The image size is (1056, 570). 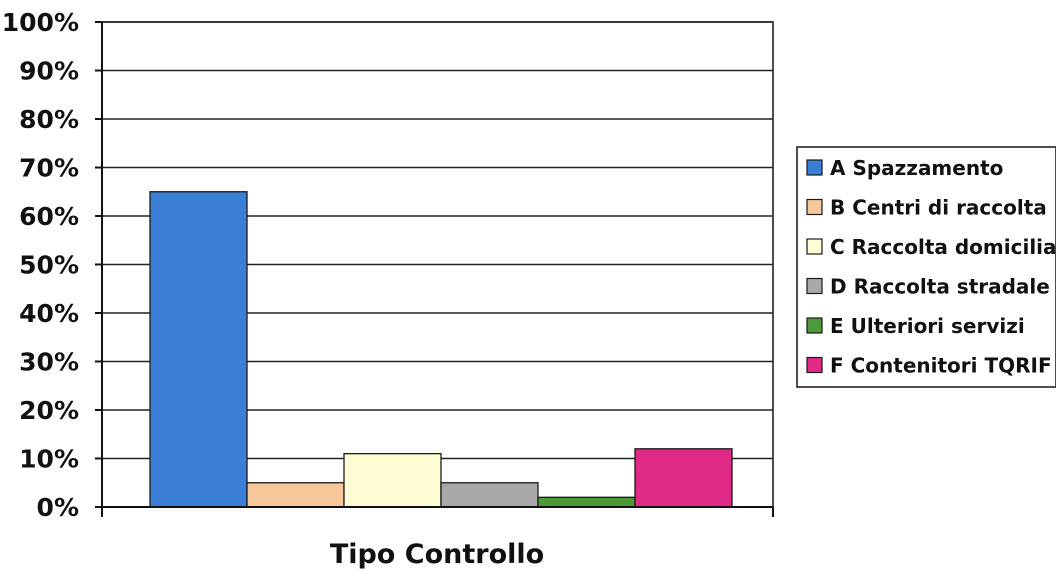 I want to click on legend-box, so click(x=926, y=267).